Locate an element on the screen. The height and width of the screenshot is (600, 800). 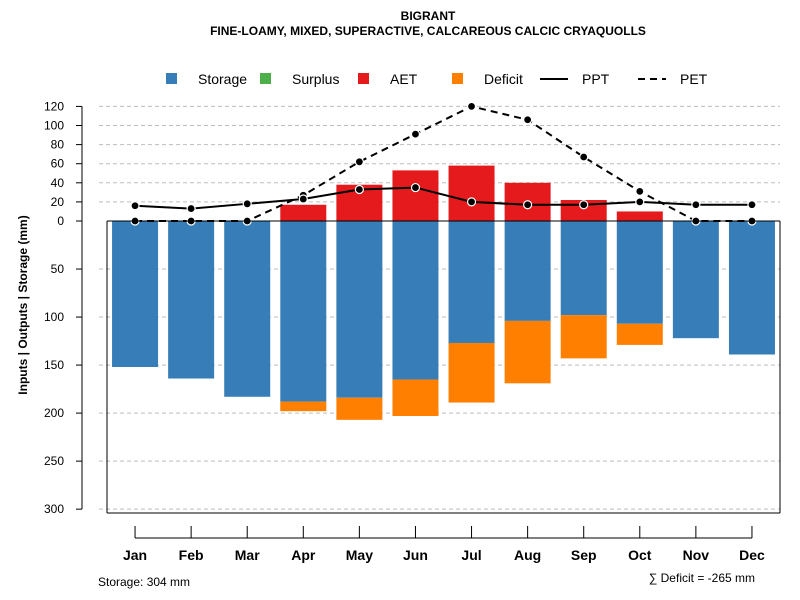
x-tick-label: Jan is located at coordinates (135, 555).